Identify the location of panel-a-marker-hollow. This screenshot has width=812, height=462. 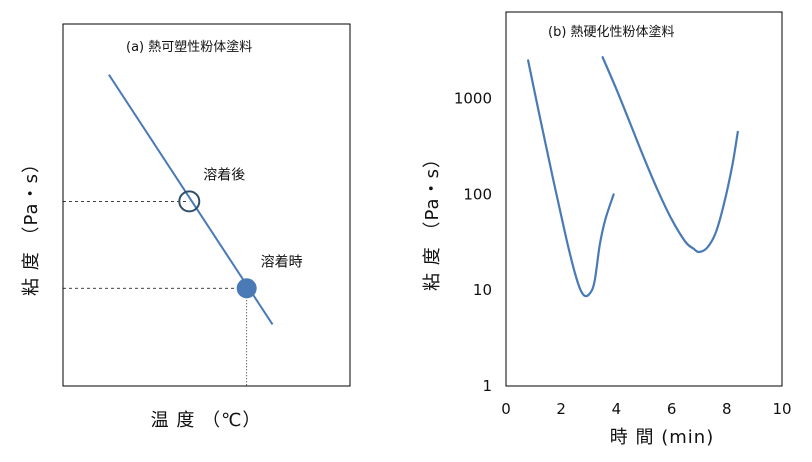
(189, 201).